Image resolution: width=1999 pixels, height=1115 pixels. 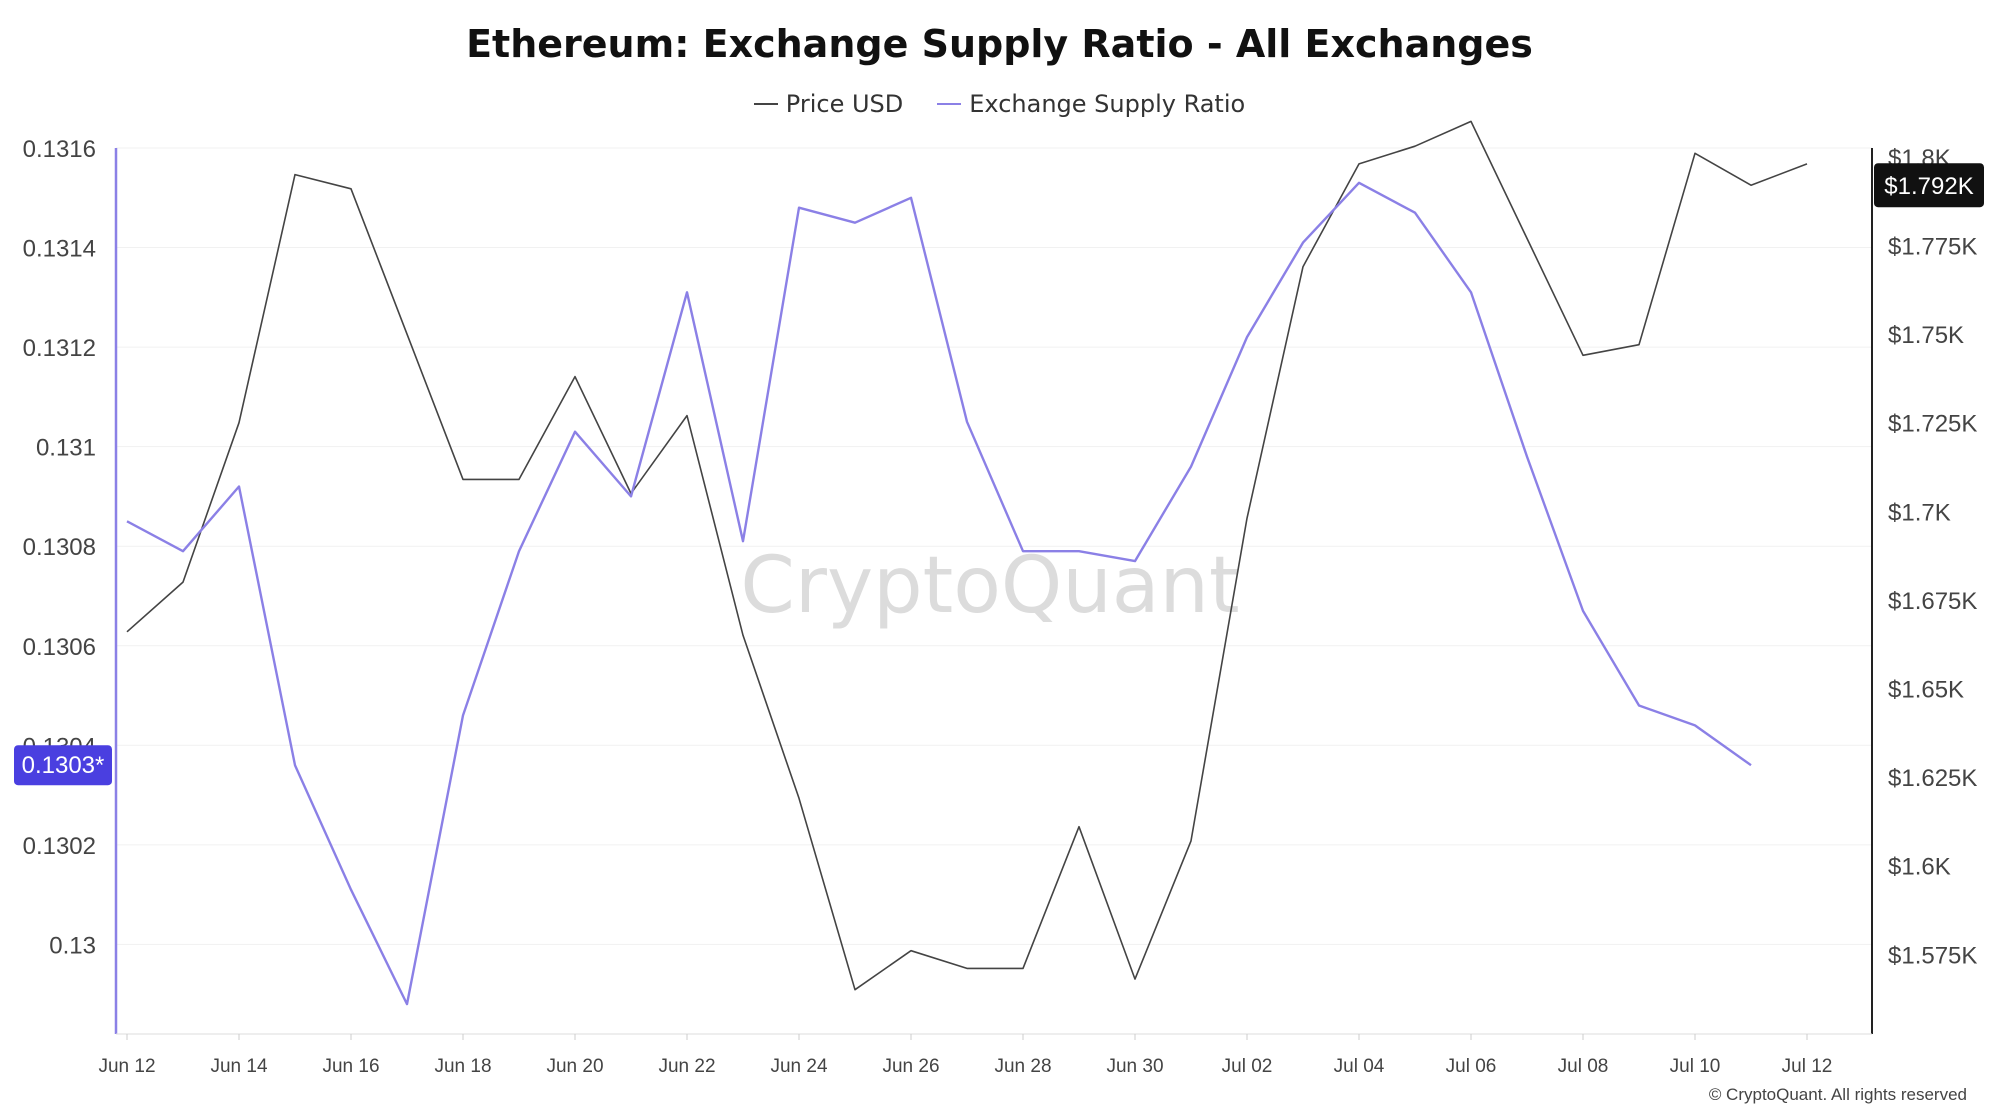 What do you see at coordinates (59, 846) in the screenshot?
I see `left-tick-label: 0.1302` at bounding box center [59, 846].